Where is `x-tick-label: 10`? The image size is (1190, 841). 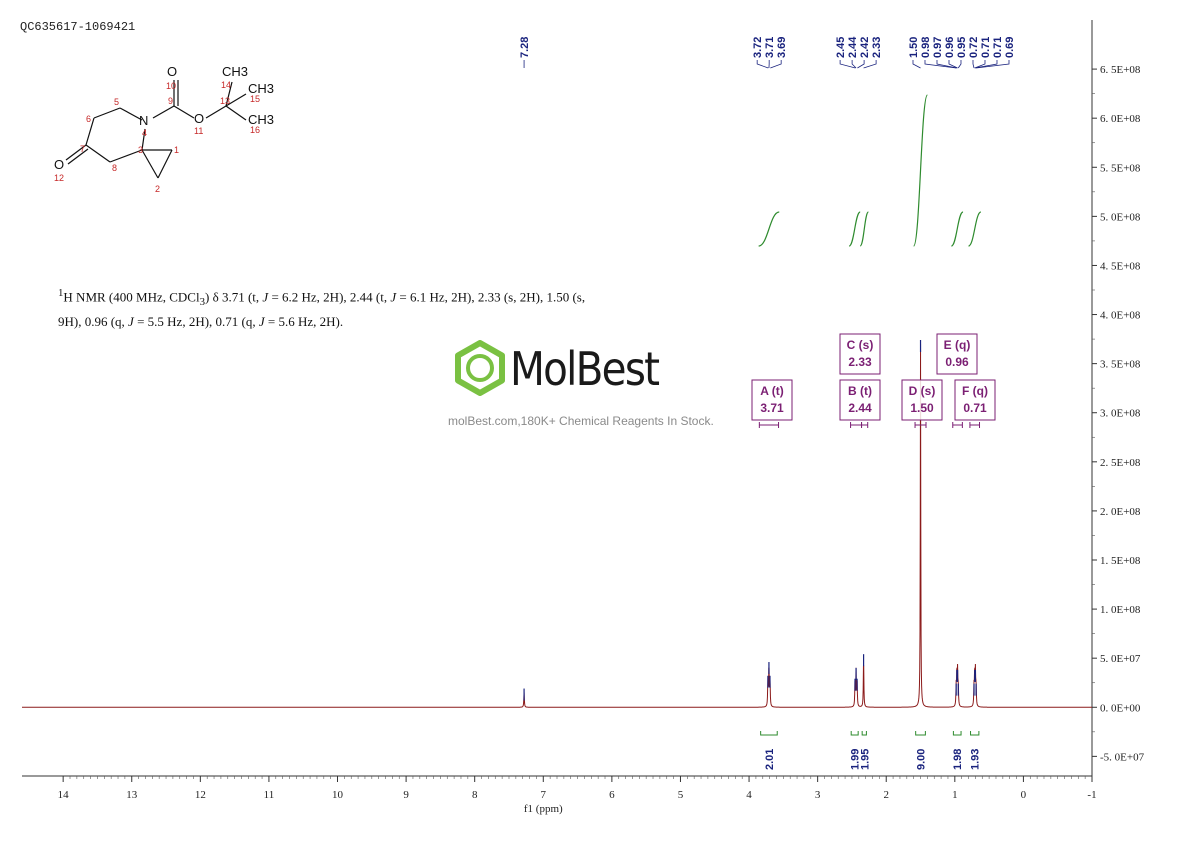
x-tick-label: 10 is located at coordinates (338, 795).